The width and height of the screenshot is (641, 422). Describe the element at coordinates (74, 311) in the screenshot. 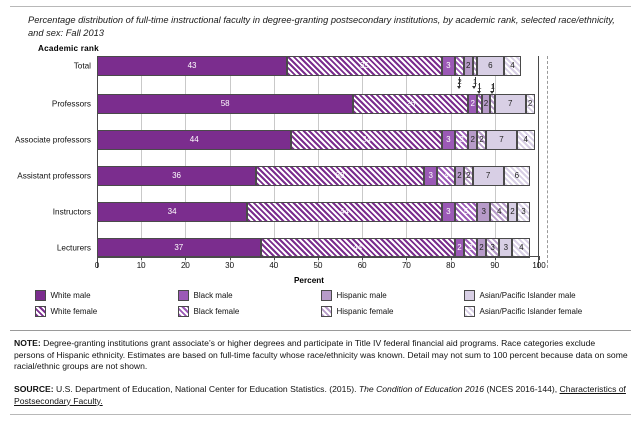

I see `legend-label: White female` at that location.